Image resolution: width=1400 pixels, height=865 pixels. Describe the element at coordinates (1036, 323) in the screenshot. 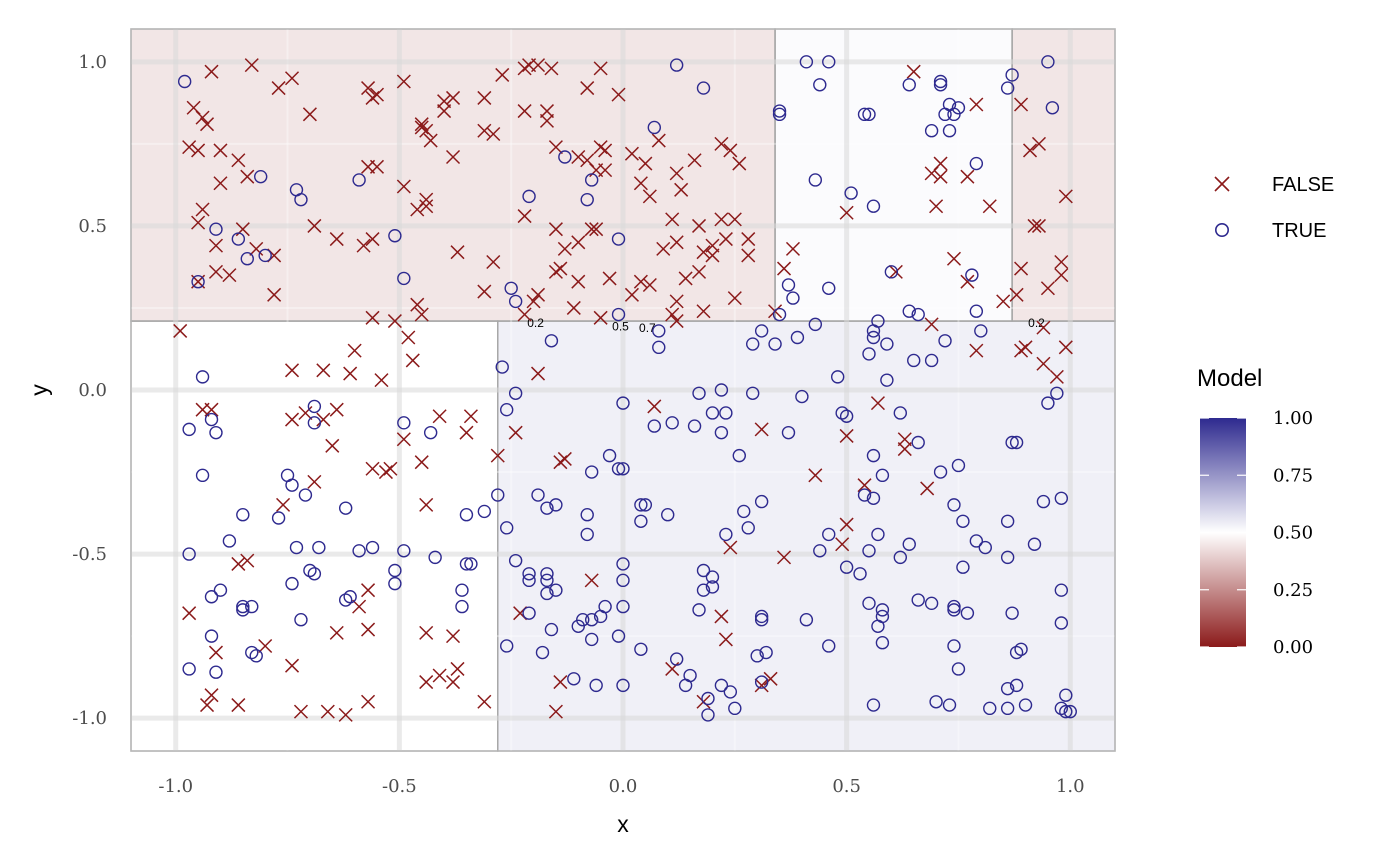

I see `split-label: 0.2` at that location.